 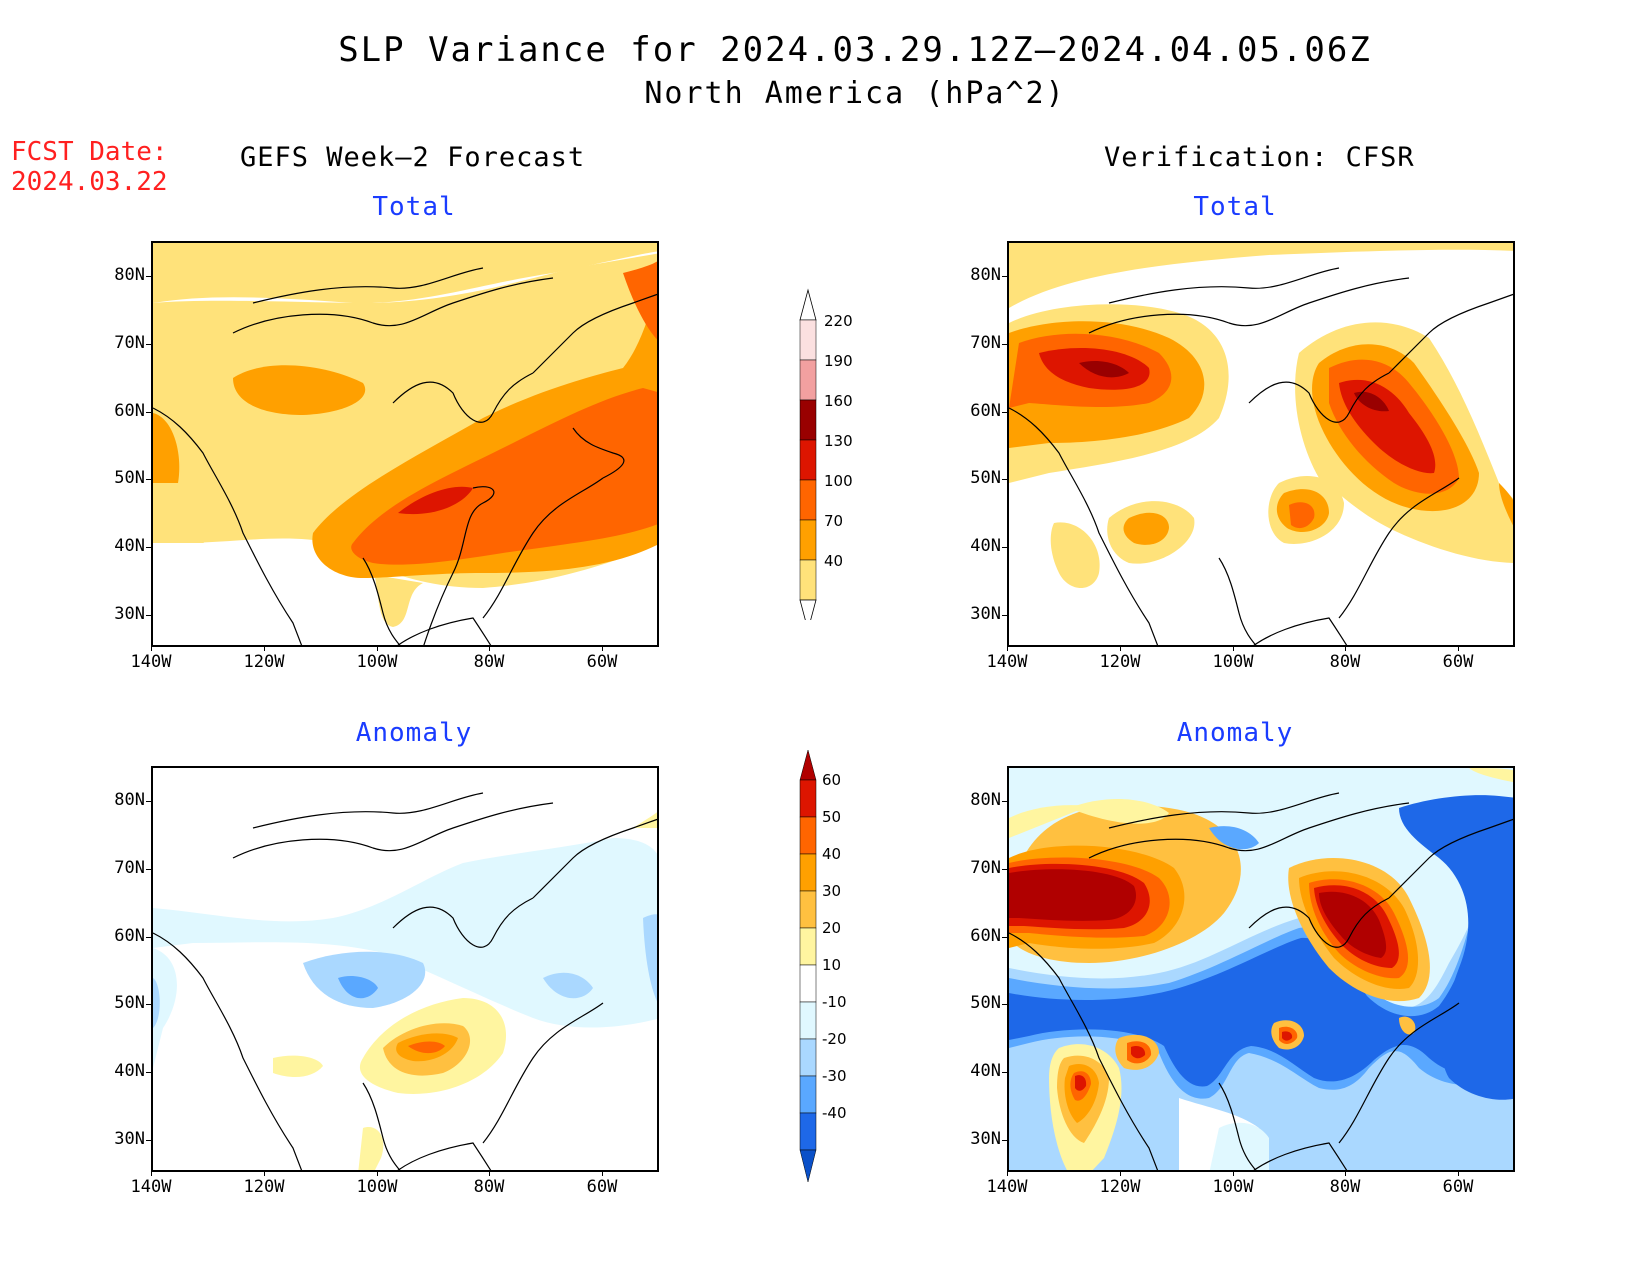 I want to click on lat-label-forecast-total: 30N, so click(x=129, y=614).